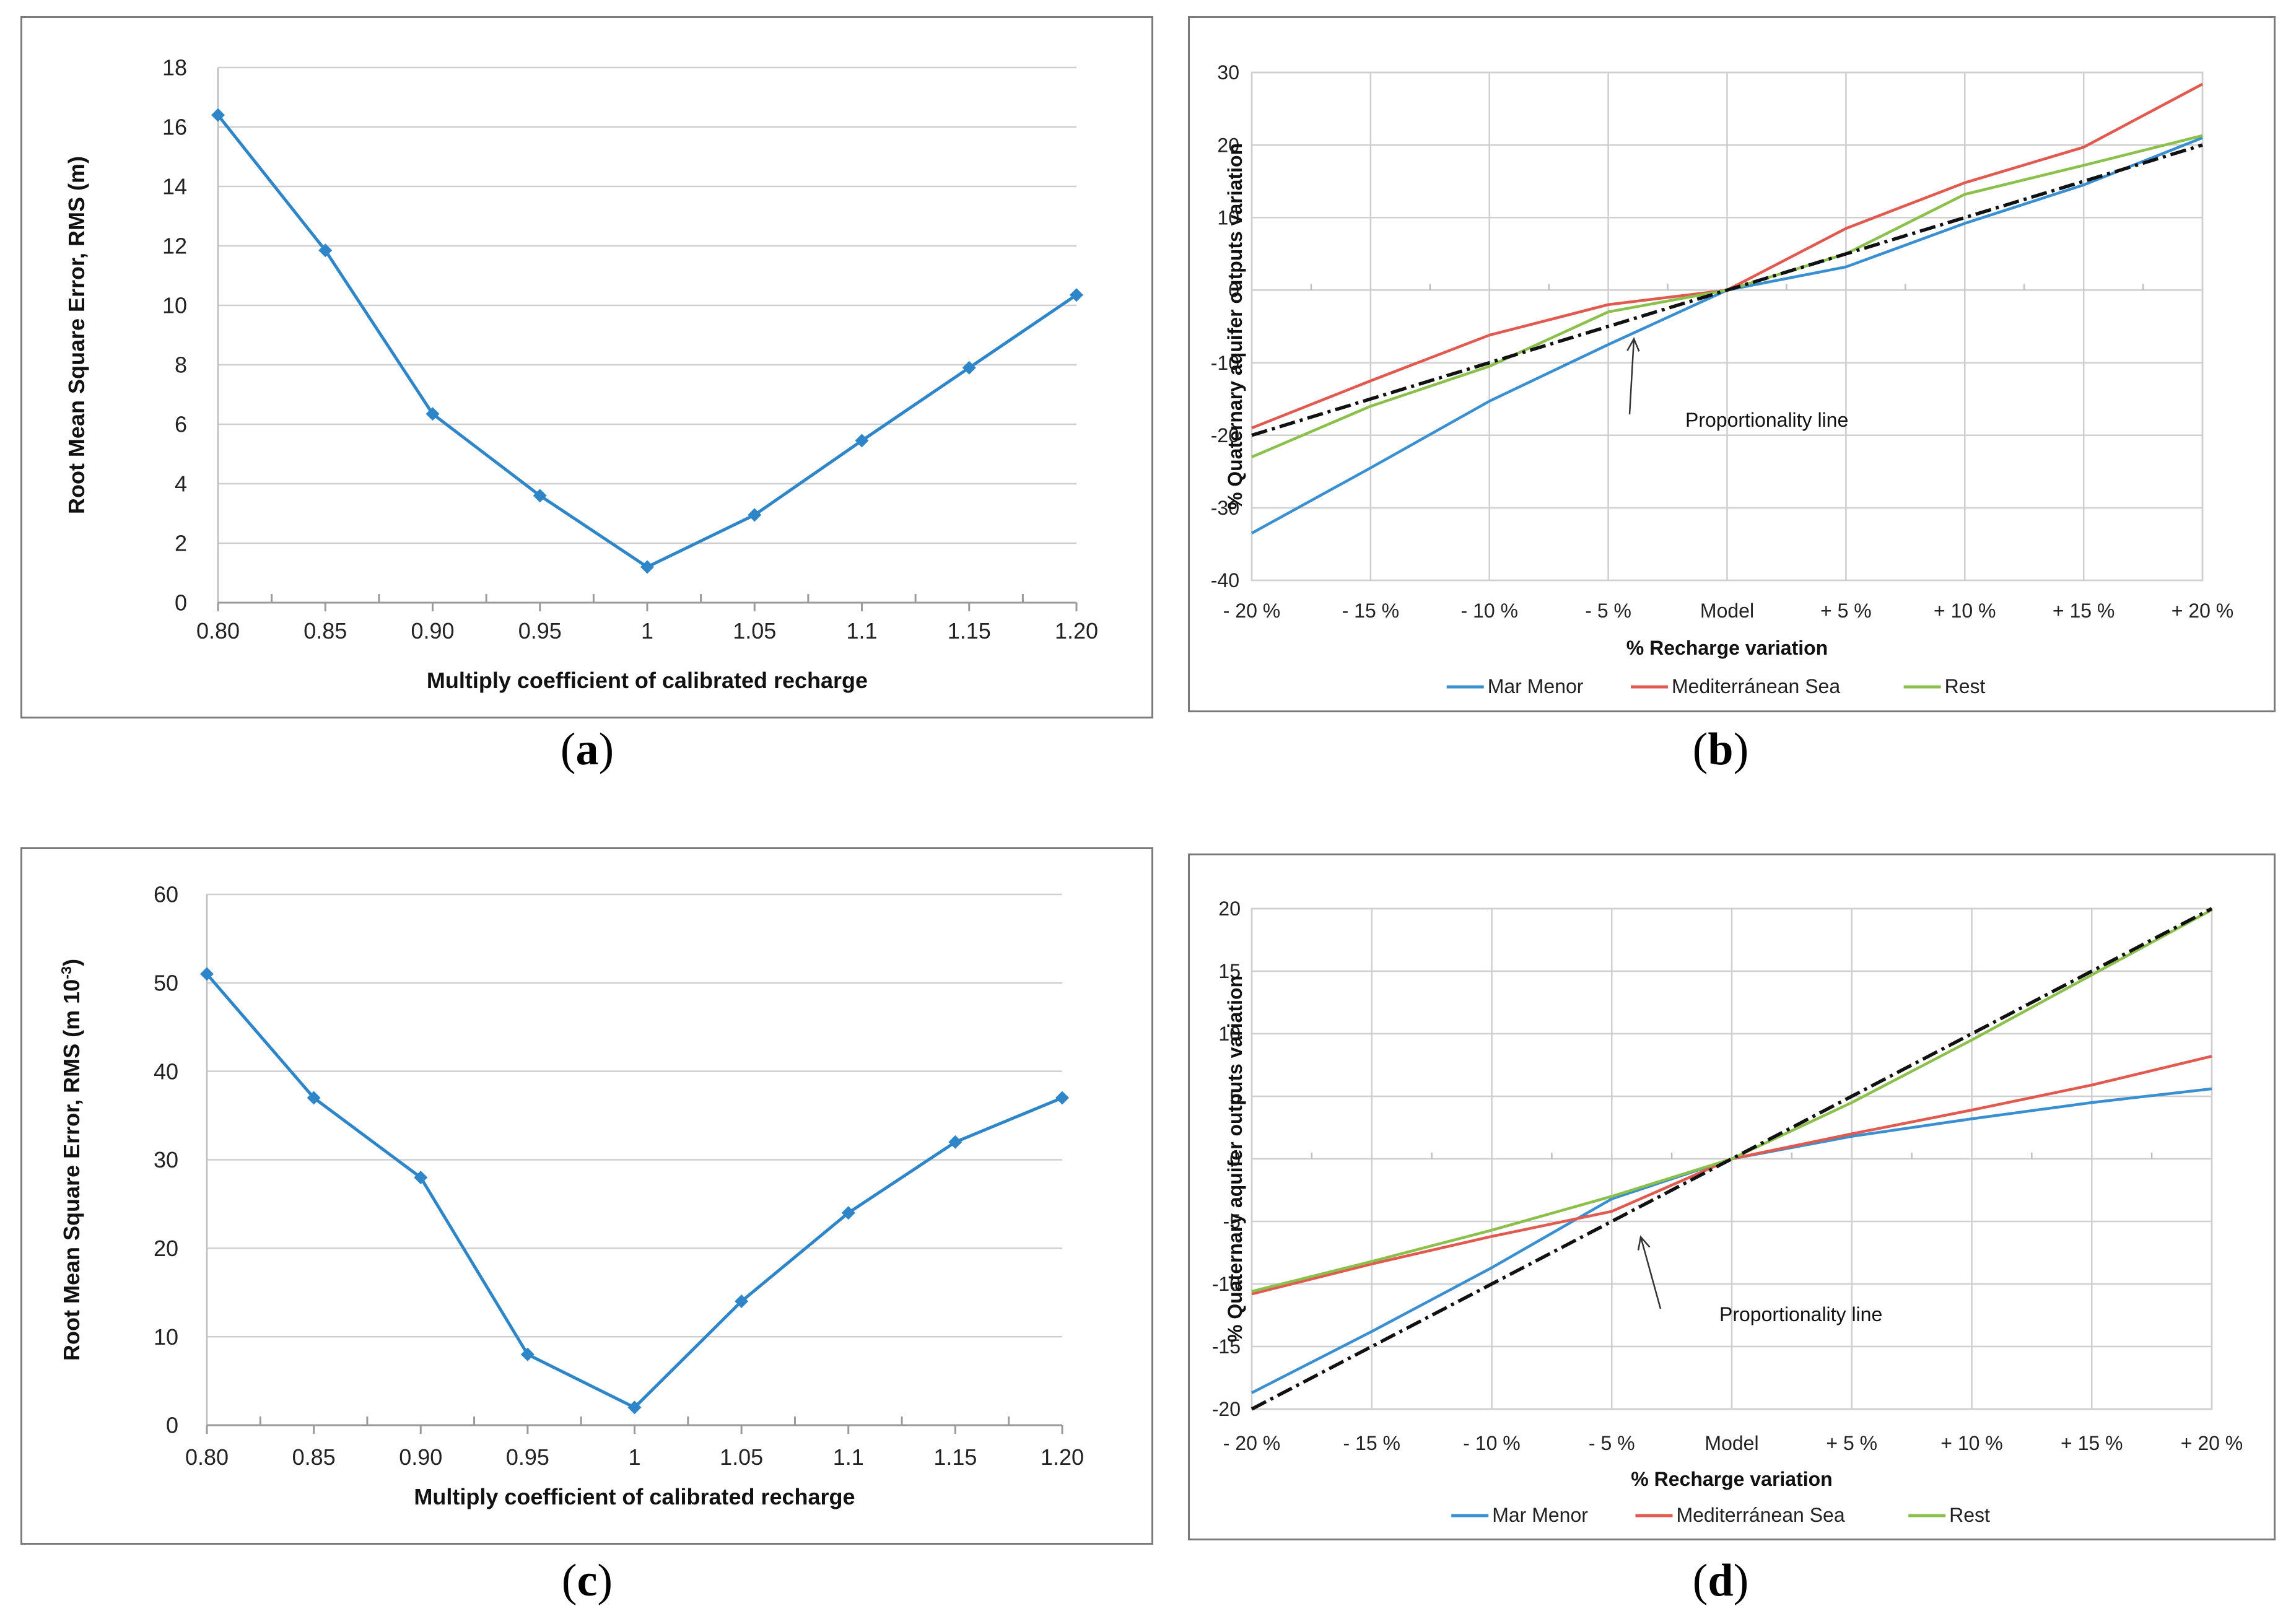  What do you see at coordinates (166, 894) in the screenshot?
I see `y-tick-label: 60` at bounding box center [166, 894].